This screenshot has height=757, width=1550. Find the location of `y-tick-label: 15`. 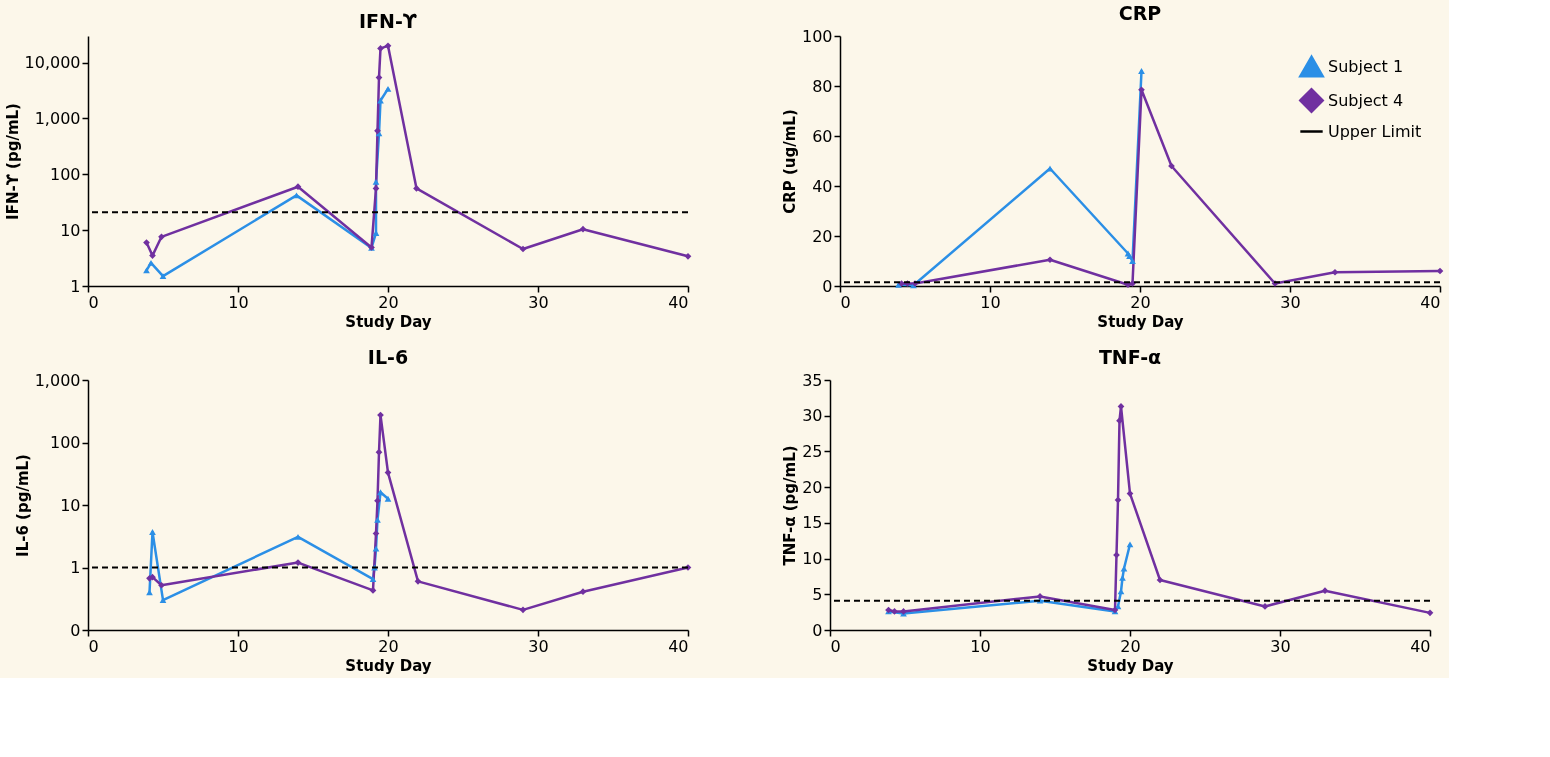

y-tick-label: 15 is located at coordinates (812, 523).